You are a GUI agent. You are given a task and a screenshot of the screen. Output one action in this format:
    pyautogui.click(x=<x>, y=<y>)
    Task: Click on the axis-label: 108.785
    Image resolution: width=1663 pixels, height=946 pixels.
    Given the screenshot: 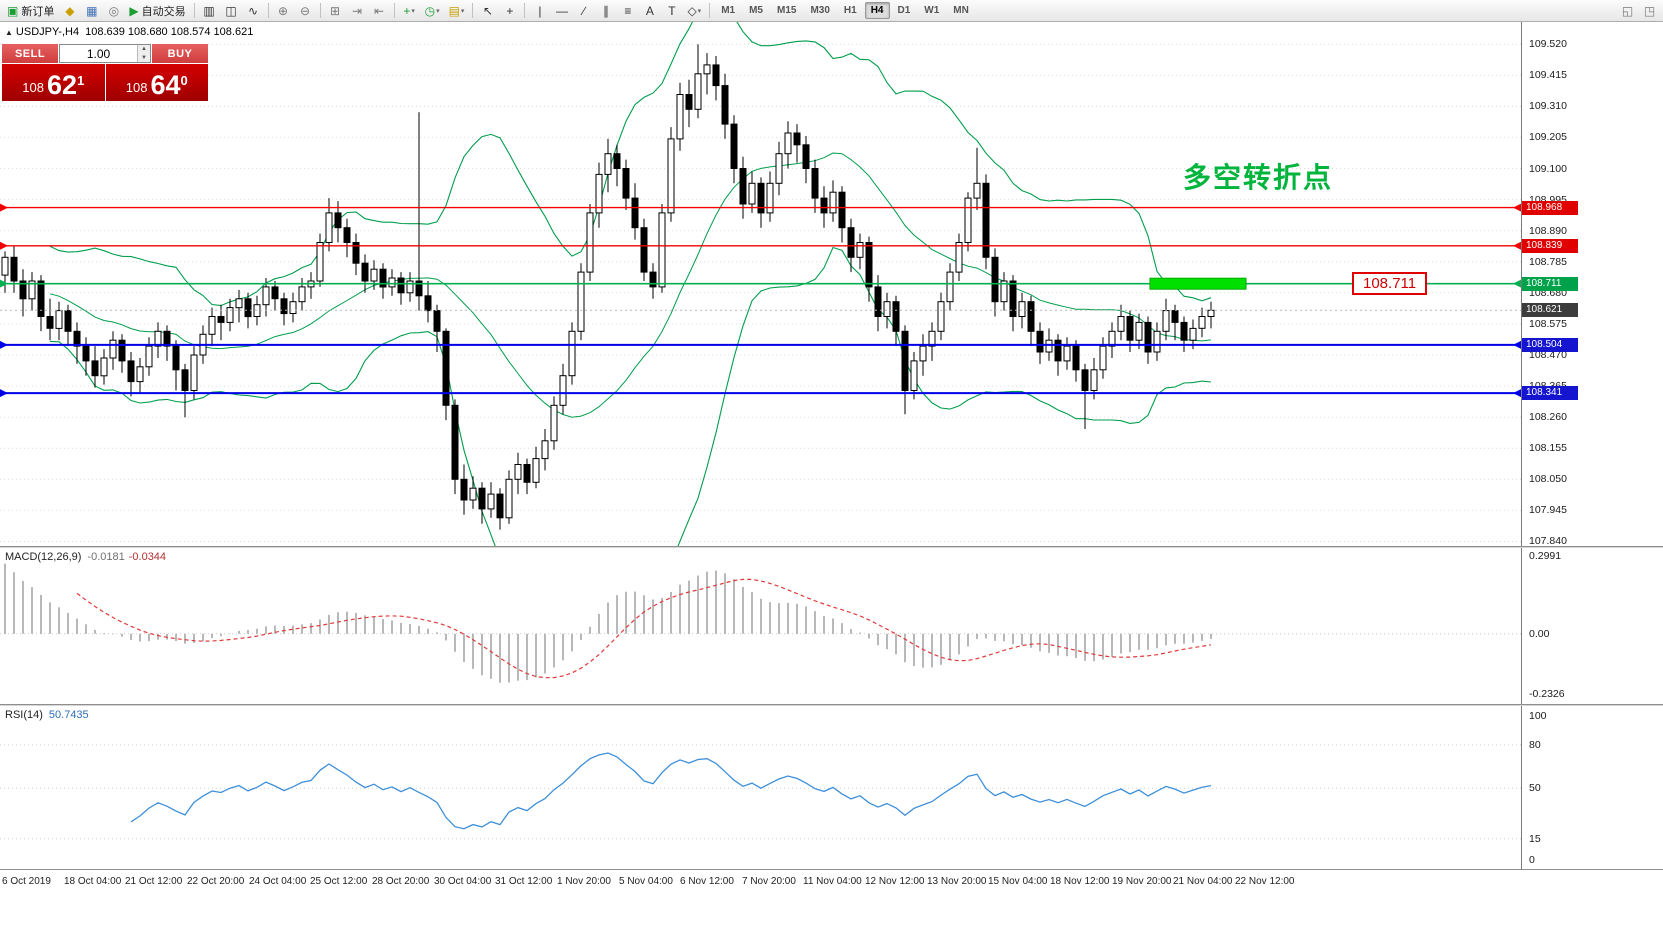 What is the action you would take?
    pyautogui.click(x=1548, y=261)
    